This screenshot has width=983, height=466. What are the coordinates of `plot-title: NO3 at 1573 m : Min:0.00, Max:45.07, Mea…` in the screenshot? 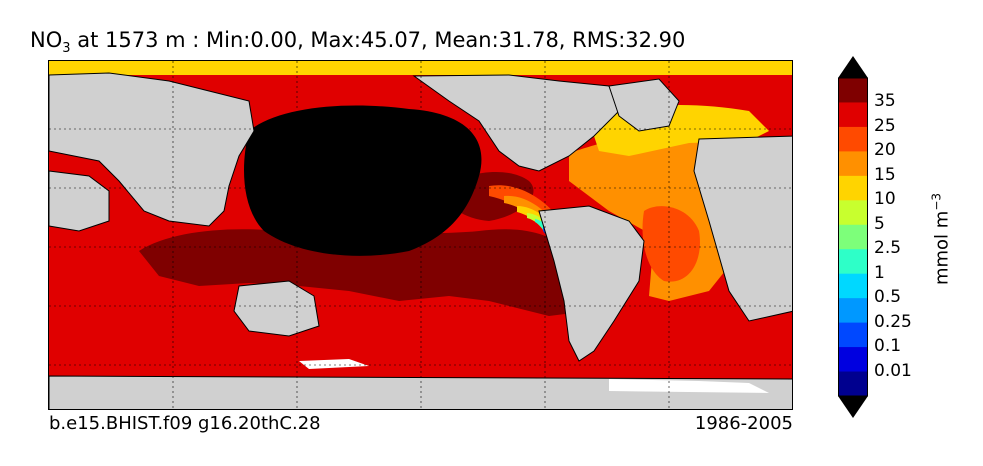 It's located at (358, 42).